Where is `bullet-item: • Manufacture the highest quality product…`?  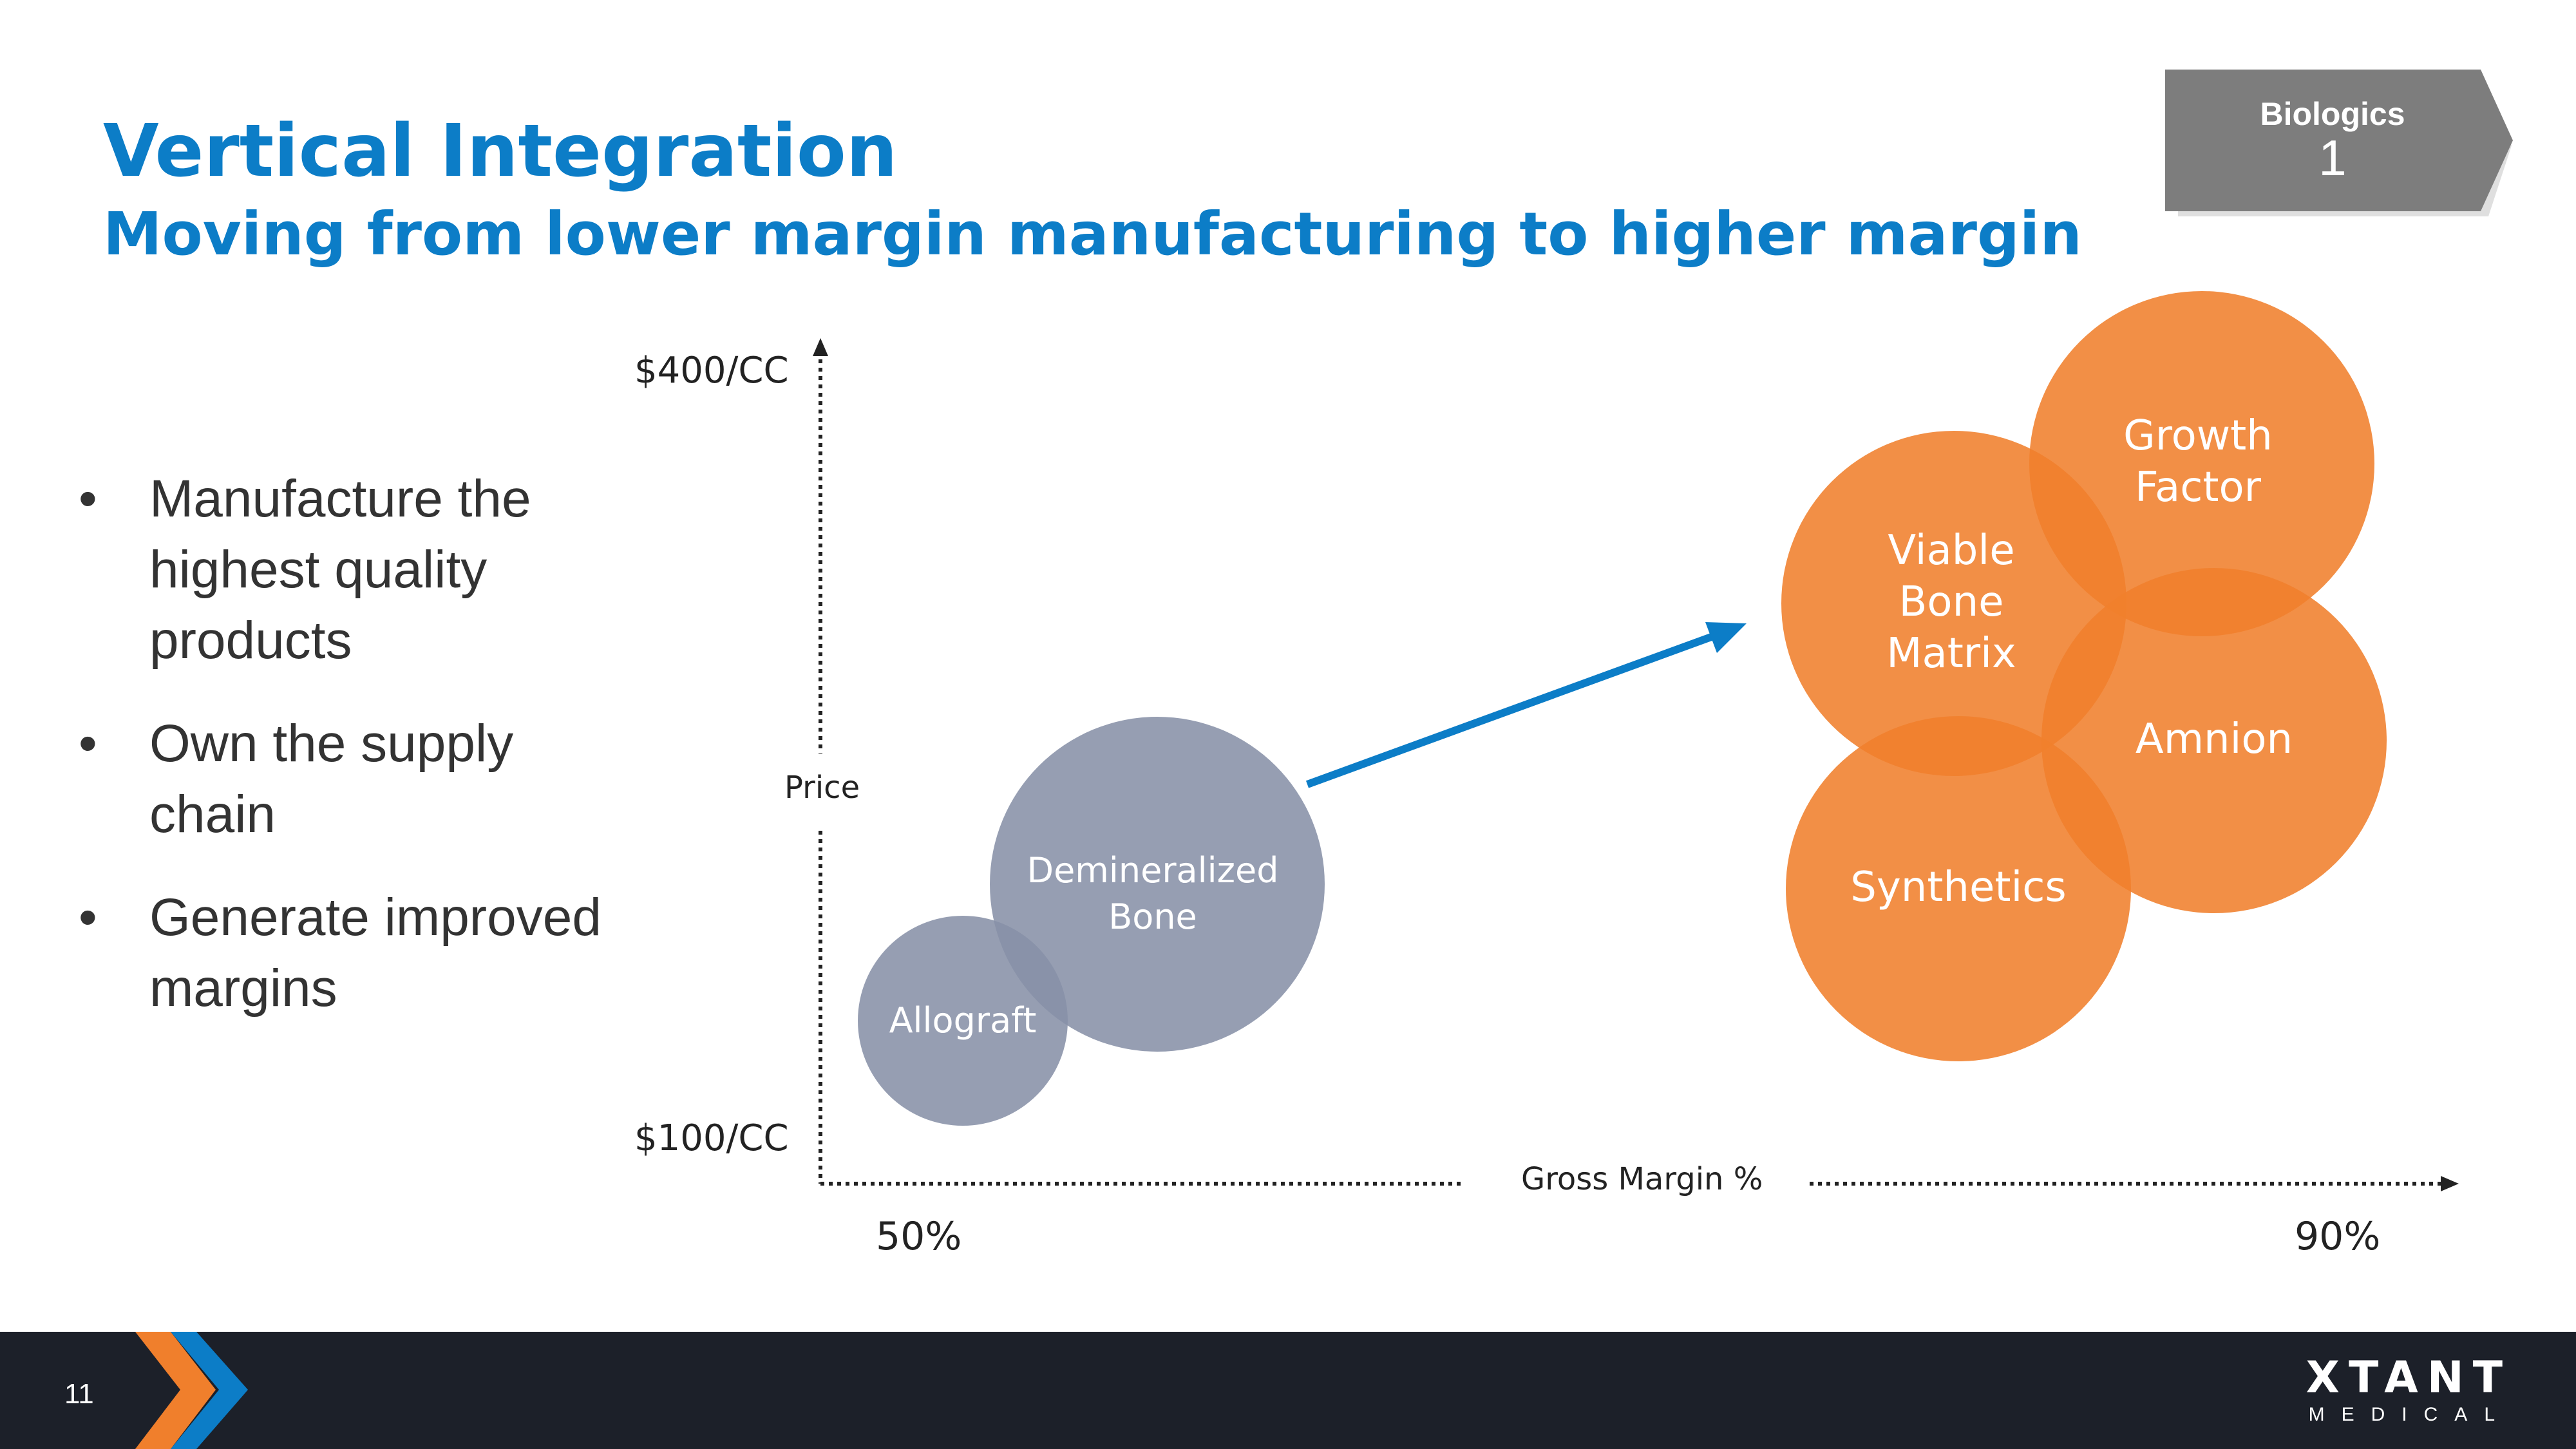 bullet-item: • Manufacture the highest quality product… is located at coordinates (361, 570).